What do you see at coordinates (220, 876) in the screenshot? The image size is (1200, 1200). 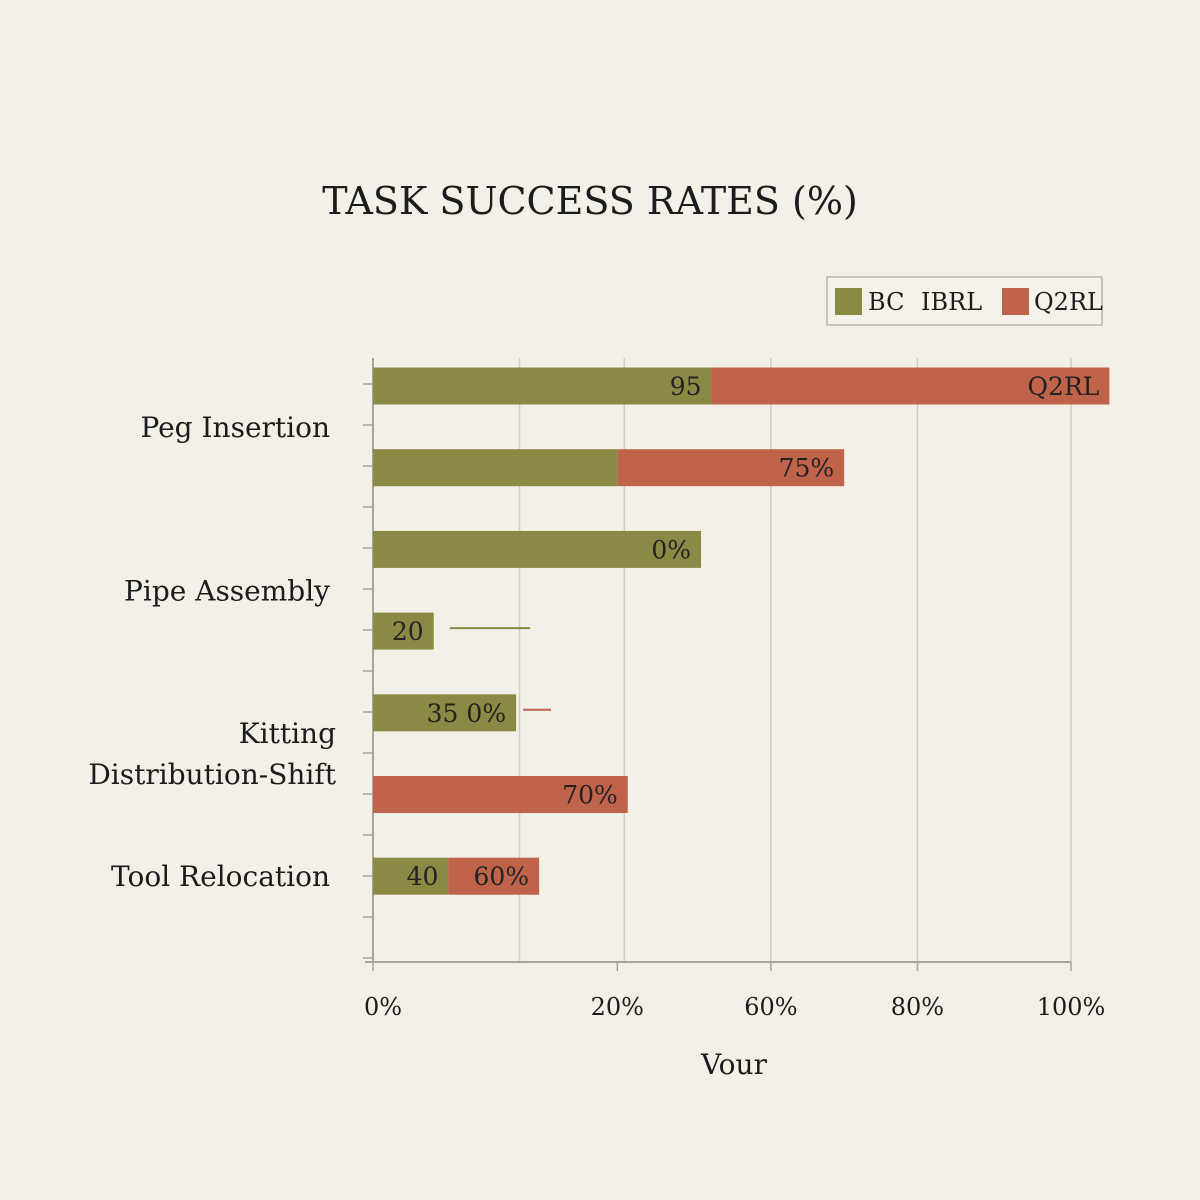 I see `category-label: Tool Relocation` at bounding box center [220, 876].